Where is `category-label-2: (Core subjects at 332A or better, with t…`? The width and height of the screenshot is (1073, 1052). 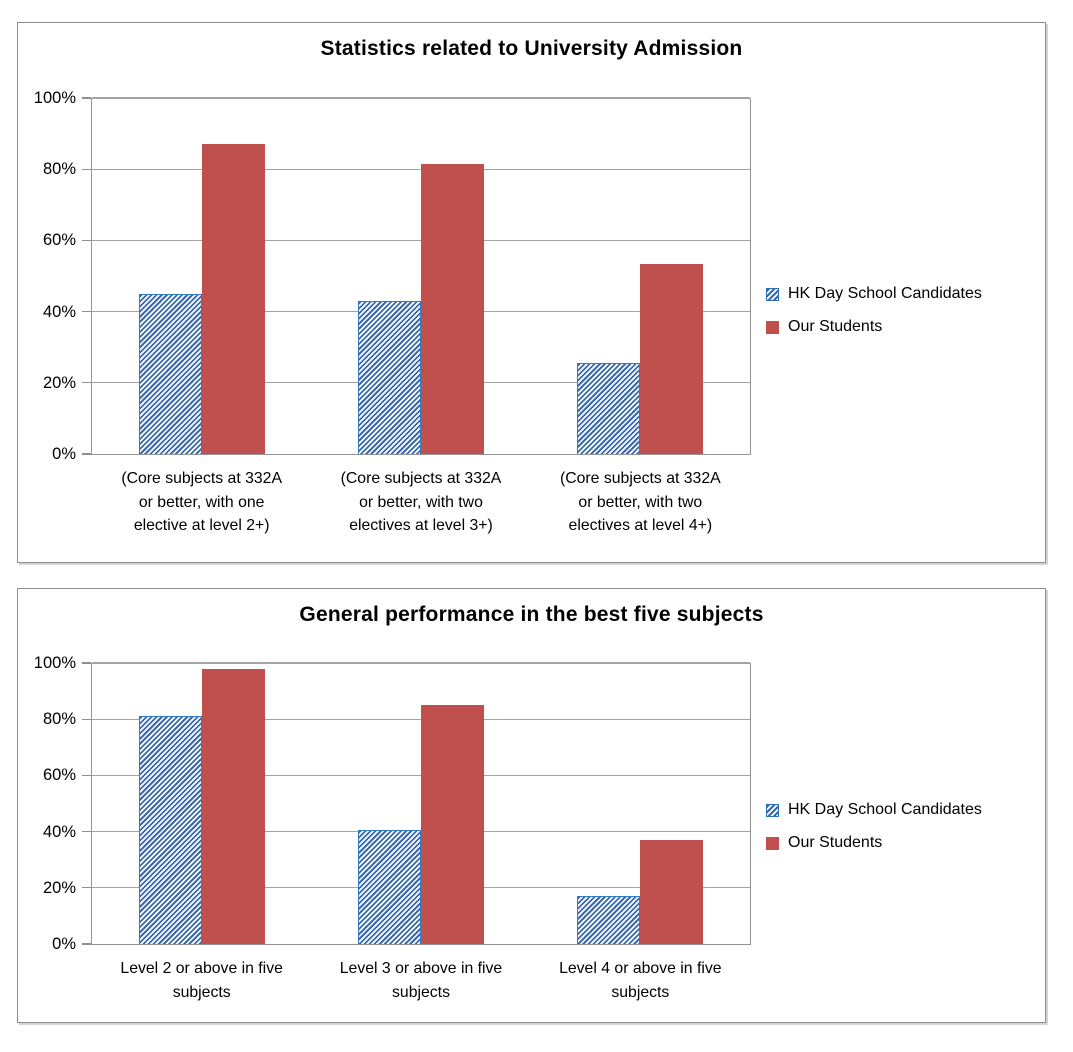
category-label-2: (Core subjects at 332A or better, with t… is located at coordinates (421, 502).